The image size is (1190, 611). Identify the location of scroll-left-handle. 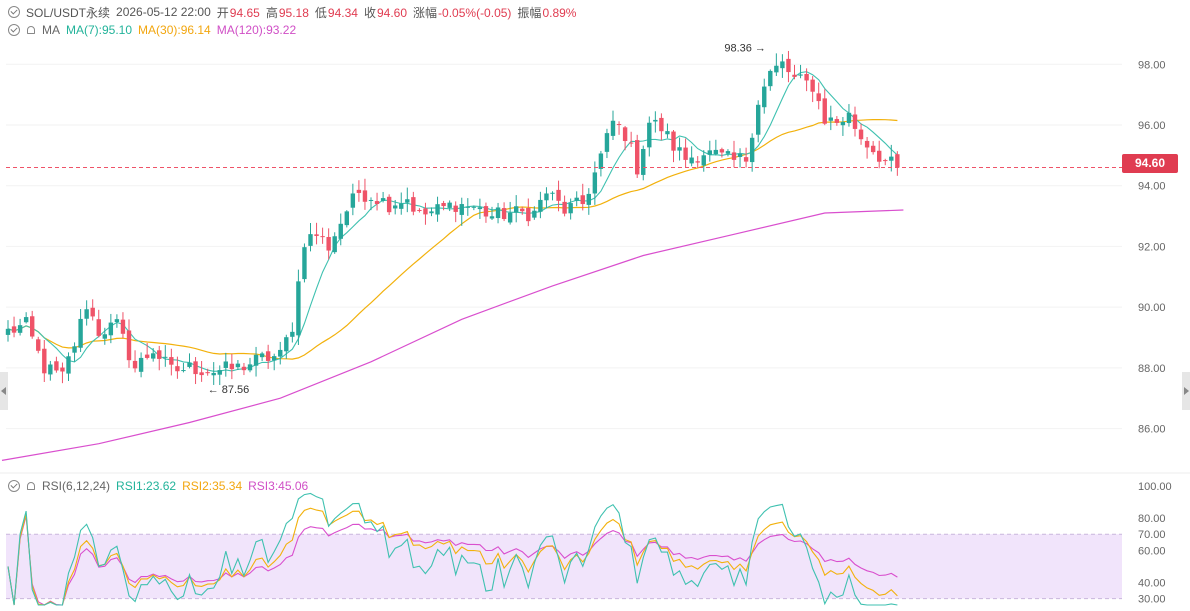
(4, 391).